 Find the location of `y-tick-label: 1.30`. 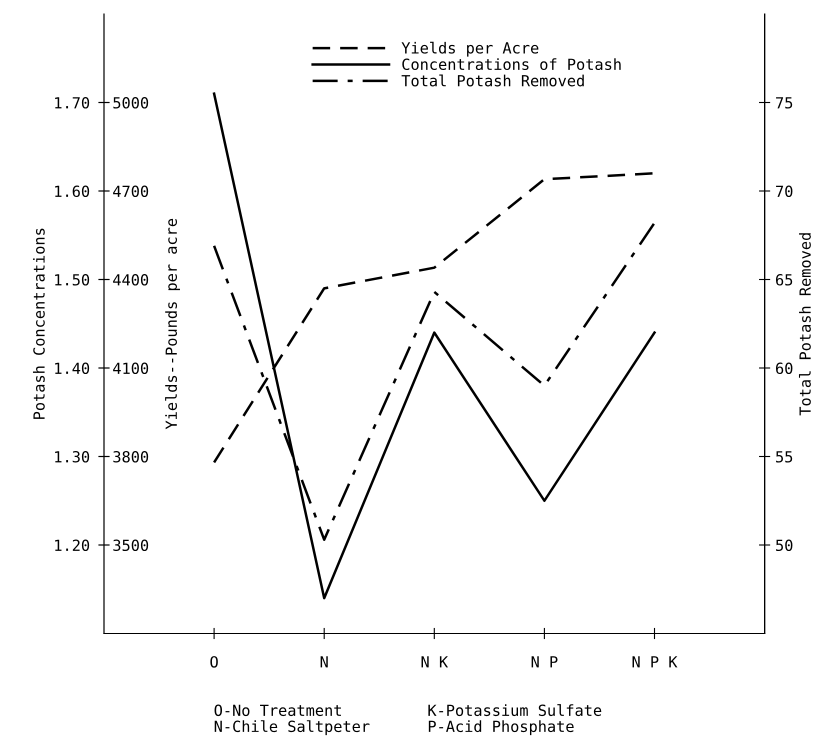

y-tick-label: 1.30 is located at coordinates (72, 457).